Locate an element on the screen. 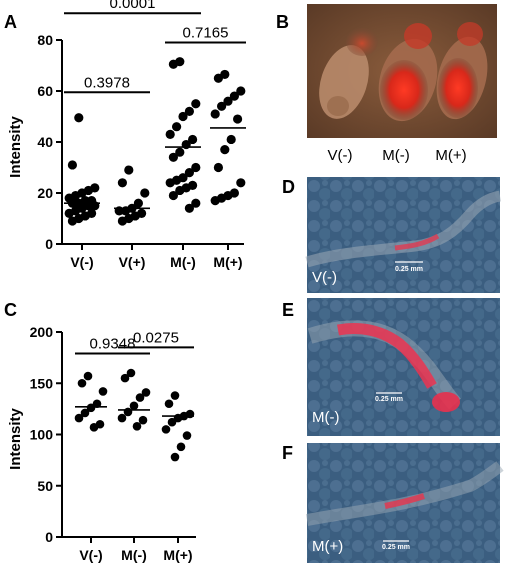  p-value-c-0: 0.9348 is located at coordinates (113, 344).